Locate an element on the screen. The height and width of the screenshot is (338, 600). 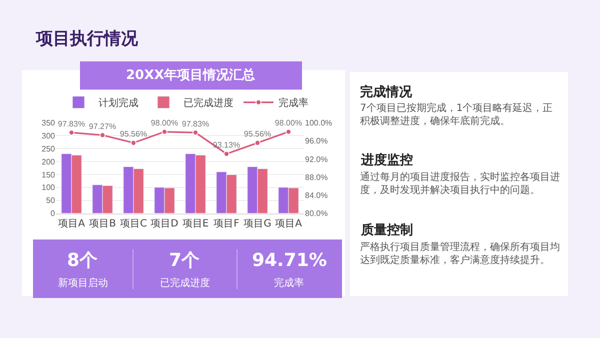
y2-tick-label: 100.0% is located at coordinates (318, 123).